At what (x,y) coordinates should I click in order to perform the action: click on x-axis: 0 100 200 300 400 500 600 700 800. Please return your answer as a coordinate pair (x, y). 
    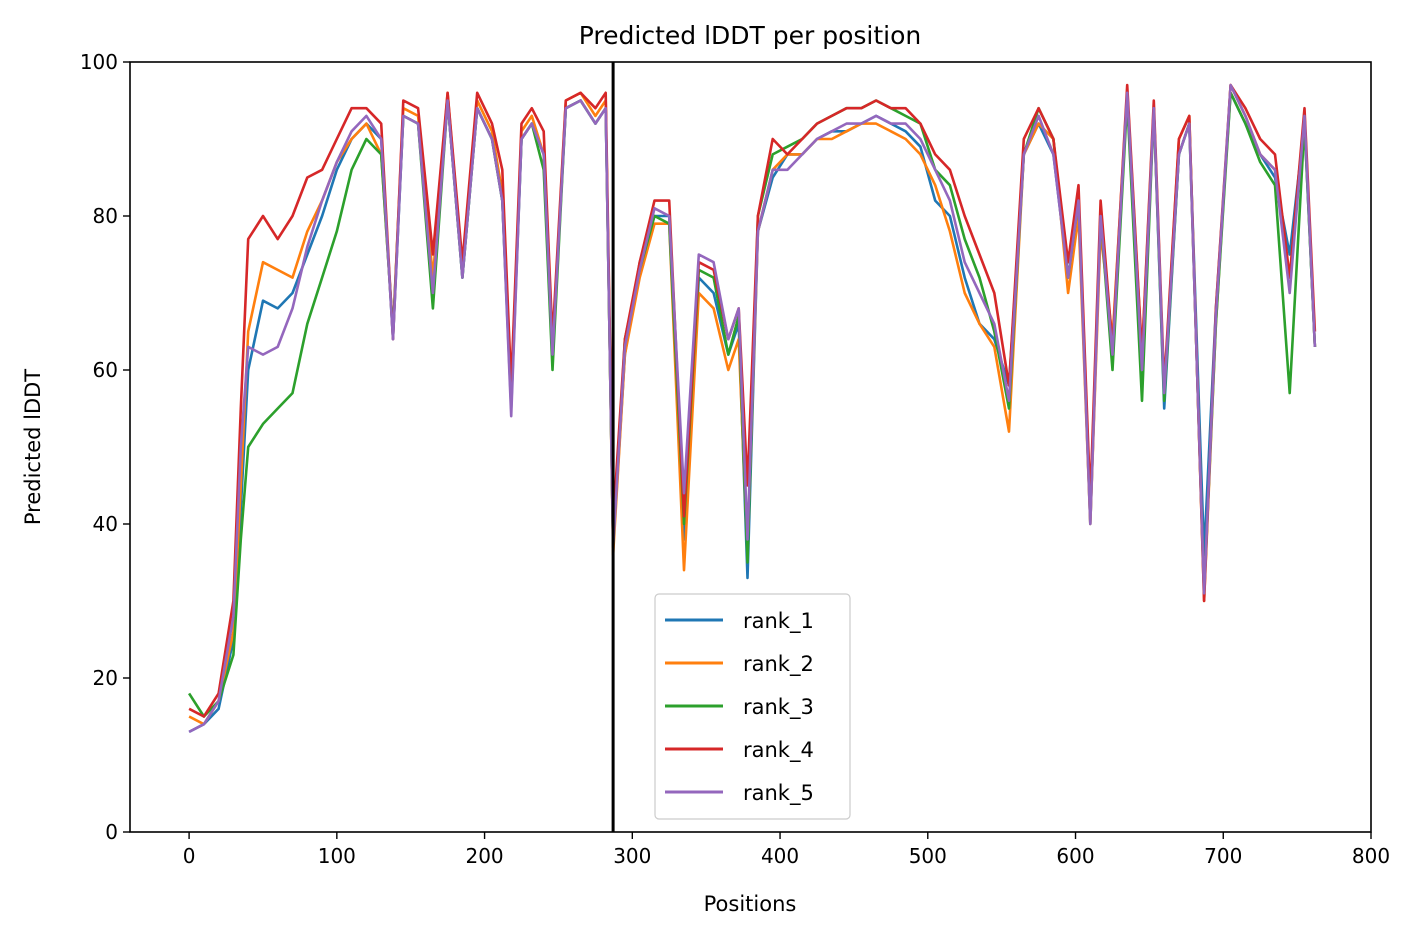
    Looking at the image, I should click on (786, 850).